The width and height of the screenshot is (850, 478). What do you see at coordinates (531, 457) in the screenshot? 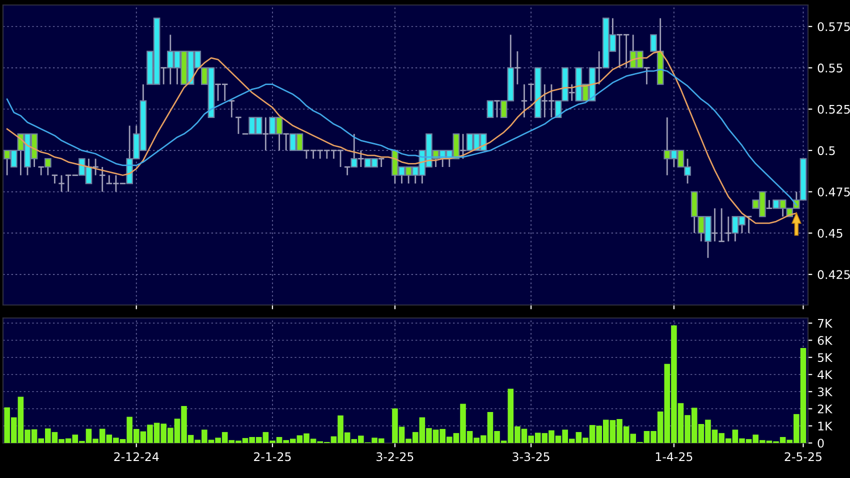
I see `x-tick-label: 3-3-25` at bounding box center [531, 457].